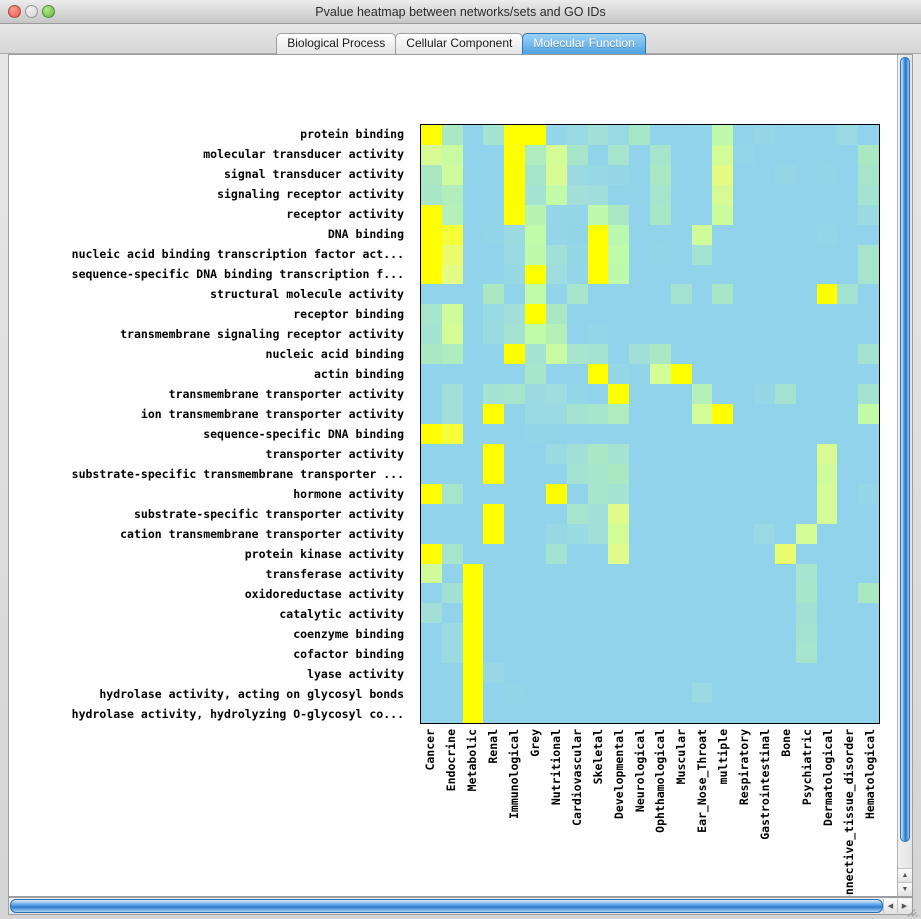  I want to click on tab-cellular-component: Cellular Component, so click(459, 43).